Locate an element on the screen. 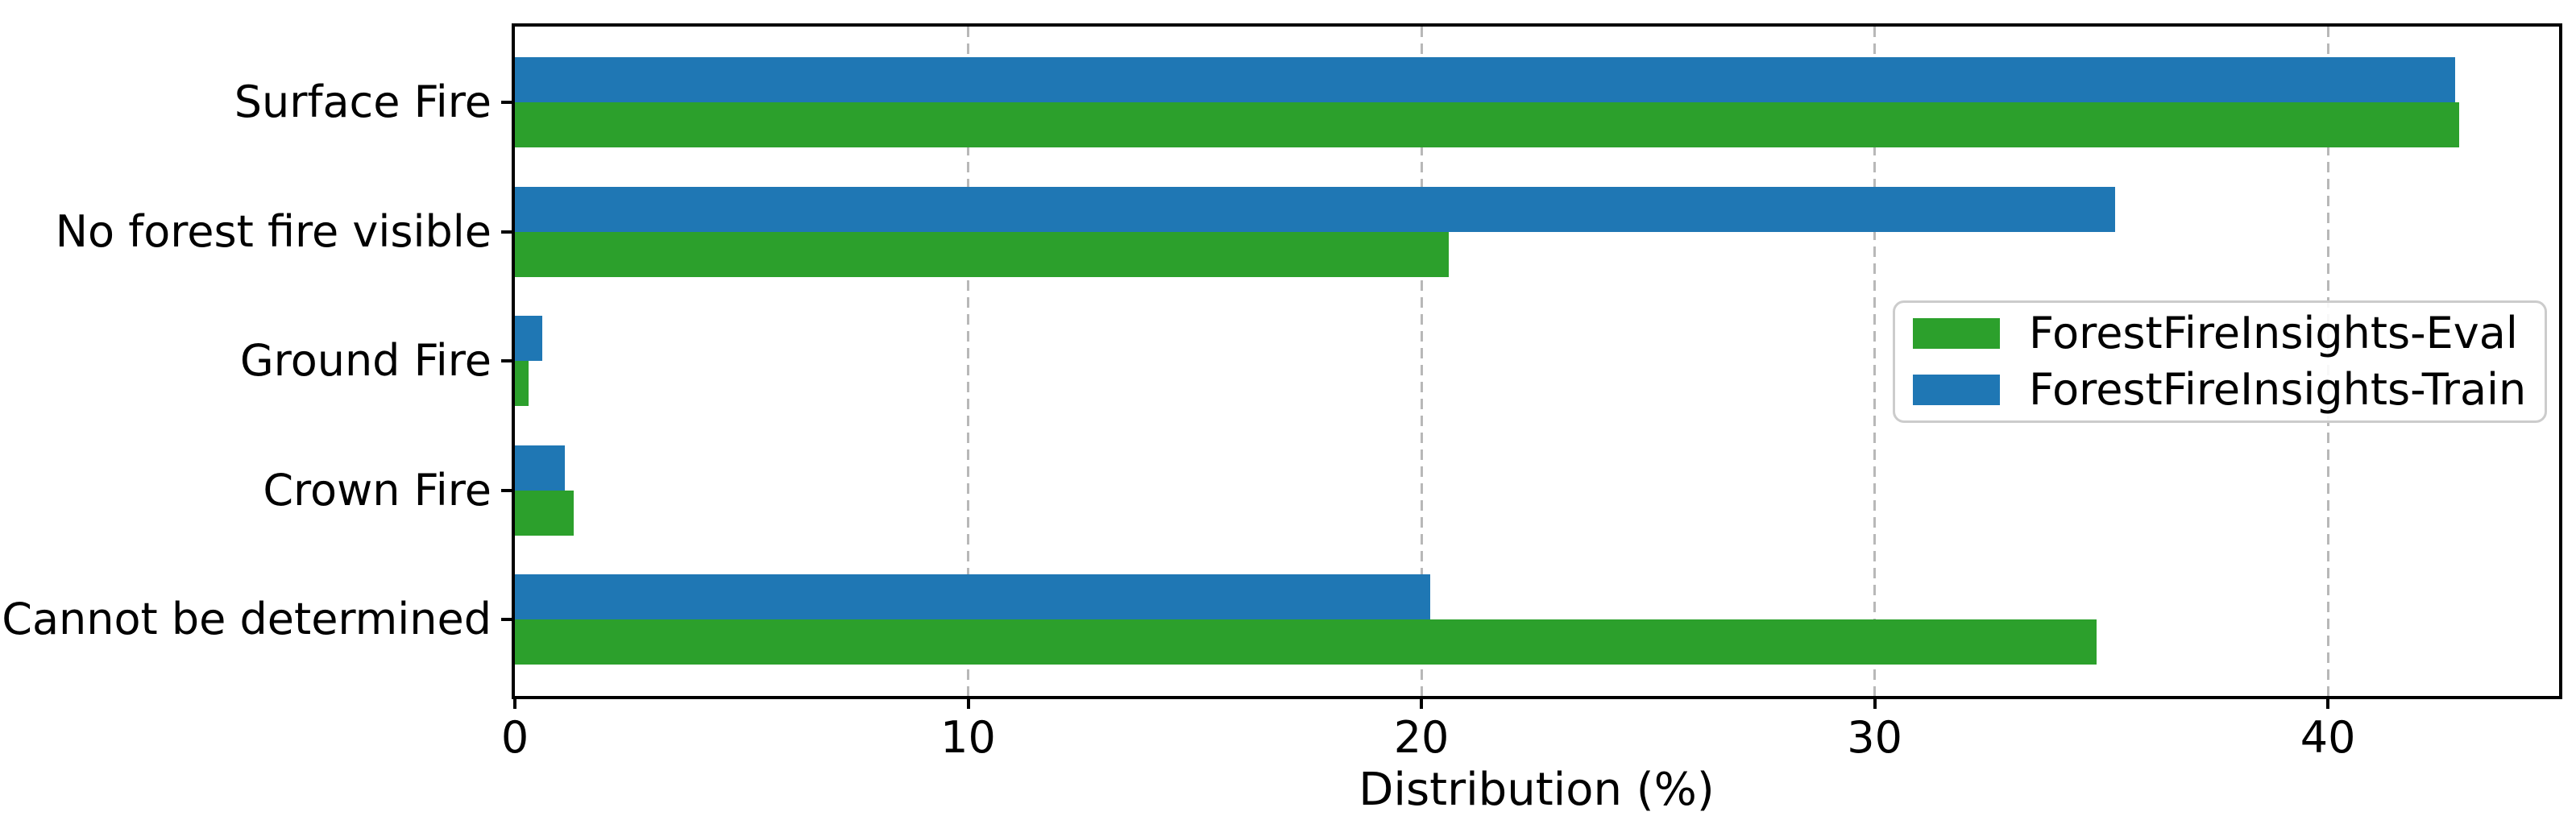 The width and height of the screenshot is (2576, 820). legend-row-train: ForestFireInsights-Train is located at coordinates (2220, 390).